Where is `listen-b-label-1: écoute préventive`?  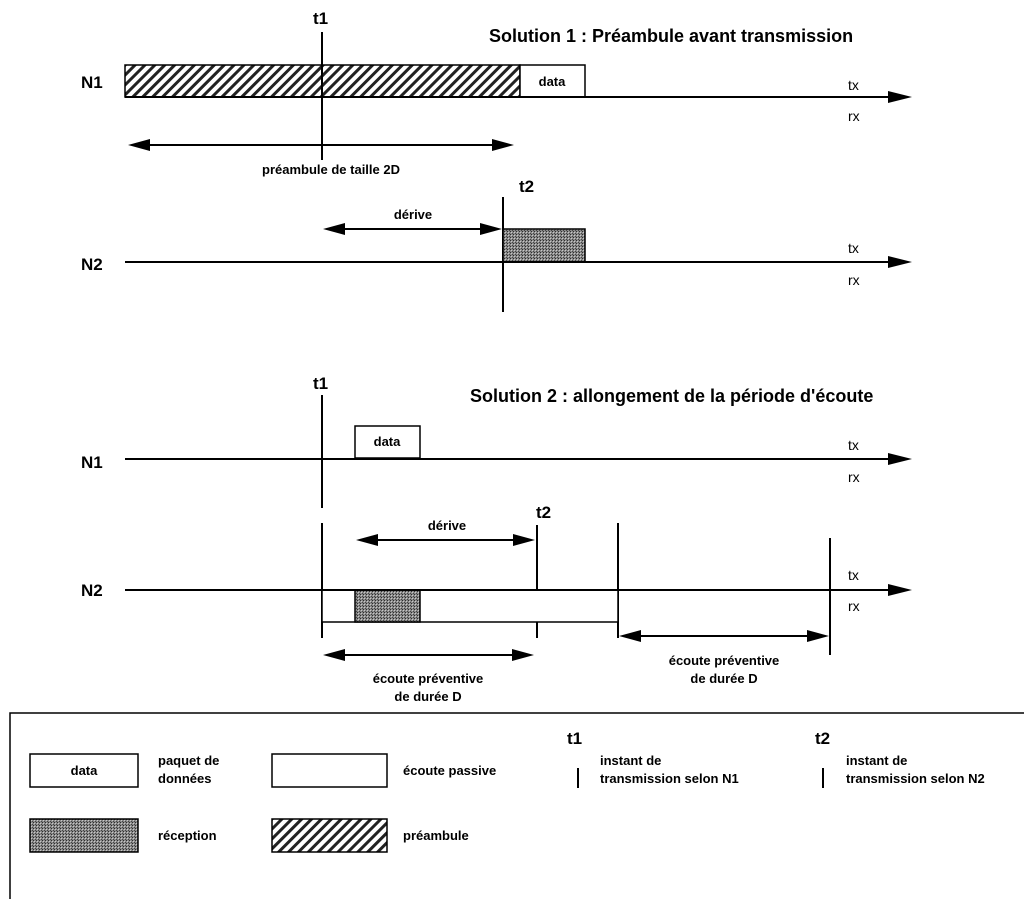
listen-b-label-1: écoute préventive is located at coordinates (724, 660).